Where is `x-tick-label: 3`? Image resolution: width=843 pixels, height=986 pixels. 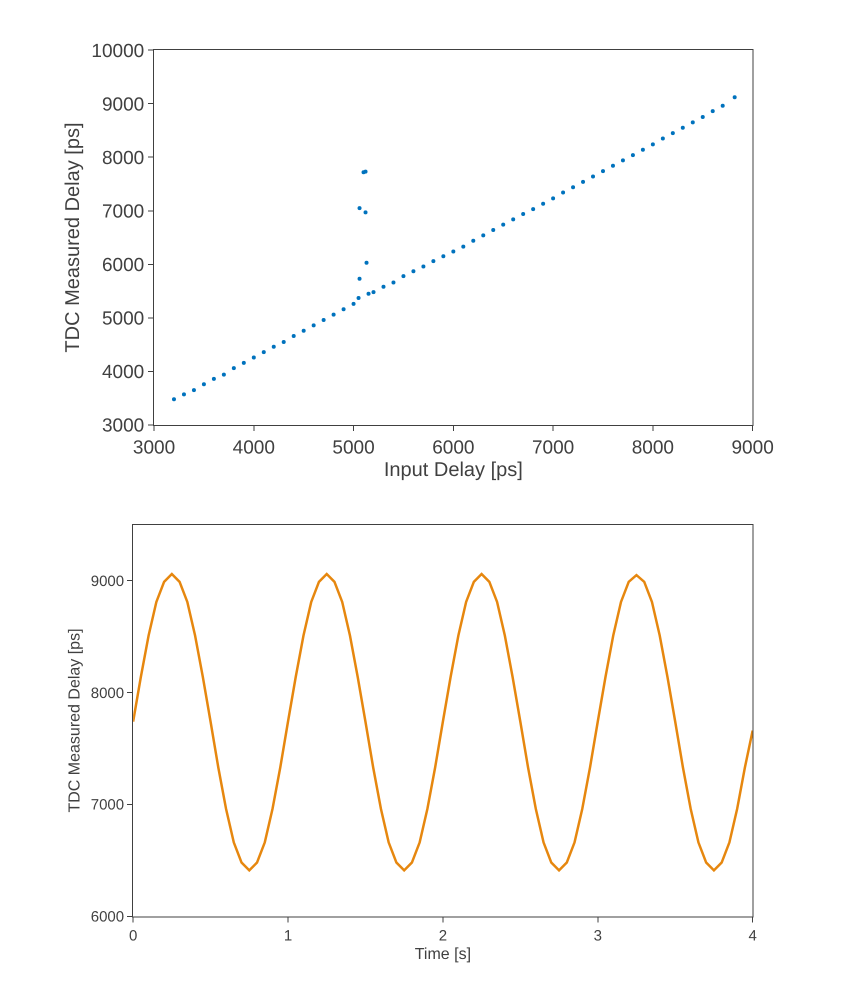 x-tick-label: 3 is located at coordinates (598, 935).